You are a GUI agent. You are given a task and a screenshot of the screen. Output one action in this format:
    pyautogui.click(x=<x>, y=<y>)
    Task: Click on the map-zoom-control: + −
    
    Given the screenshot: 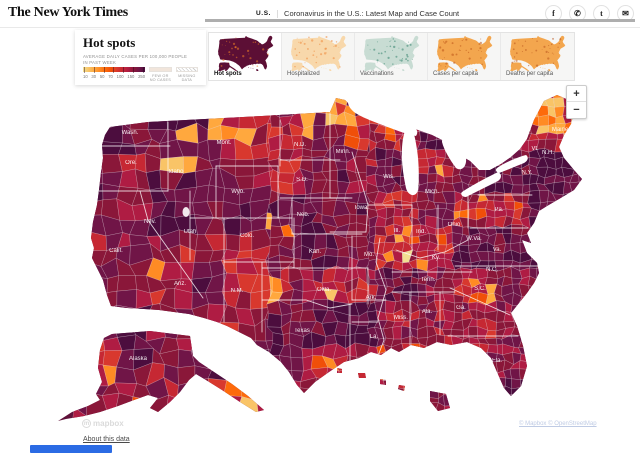 What is the action you would take?
    pyautogui.click(x=576, y=102)
    